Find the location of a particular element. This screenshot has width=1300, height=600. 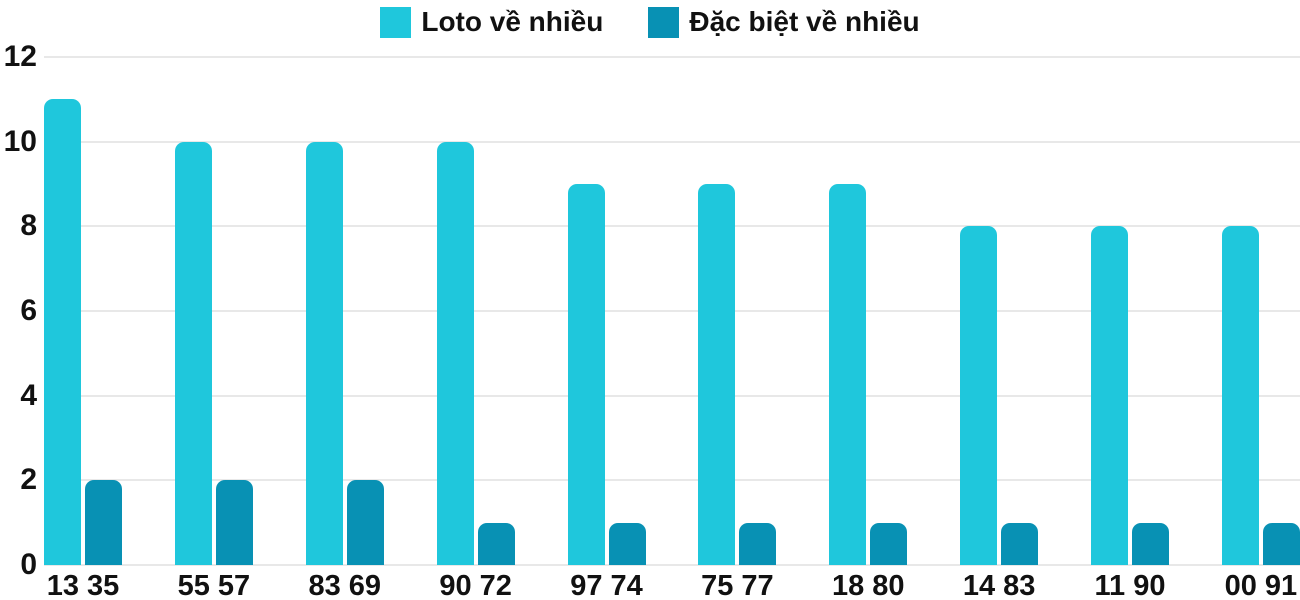

x-tick-label-13-35: 13 35 is located at coordinates (83, 585).